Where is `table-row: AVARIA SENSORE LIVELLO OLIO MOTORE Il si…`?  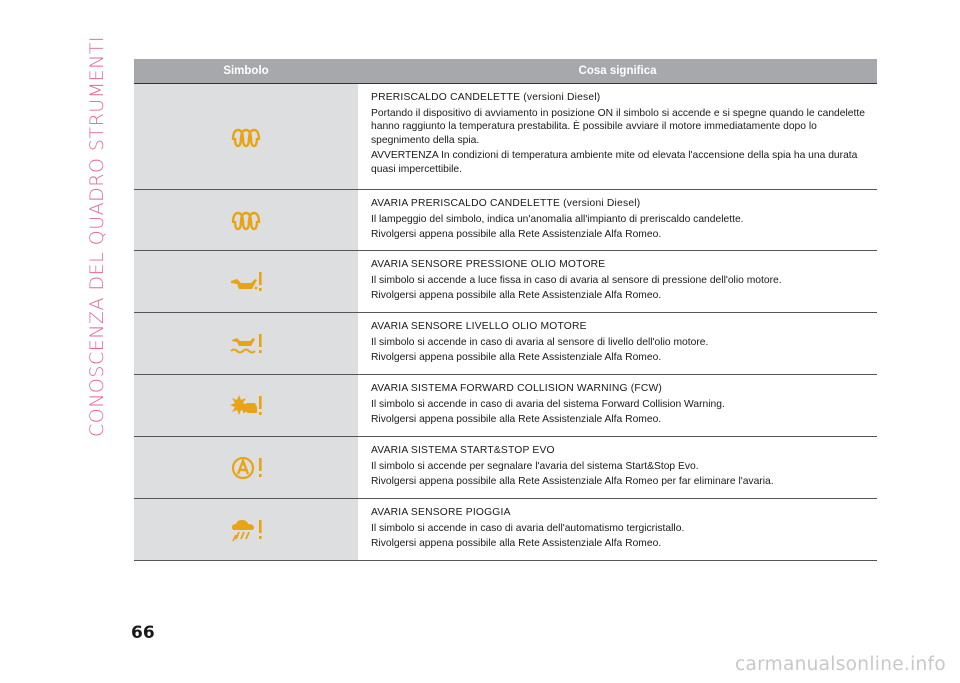 table-row: AVARIA SENSORE LIVELLO OLIO MOTORE Il si… is located at coordinates (505, 344).